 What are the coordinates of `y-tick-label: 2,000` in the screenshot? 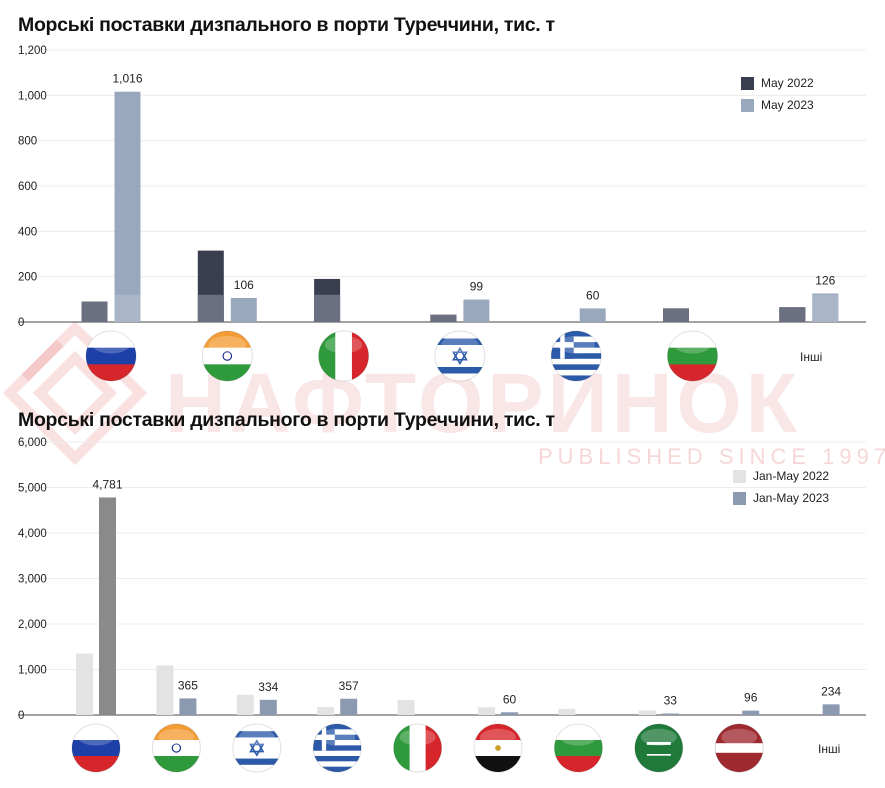 It's located at (32, 625).